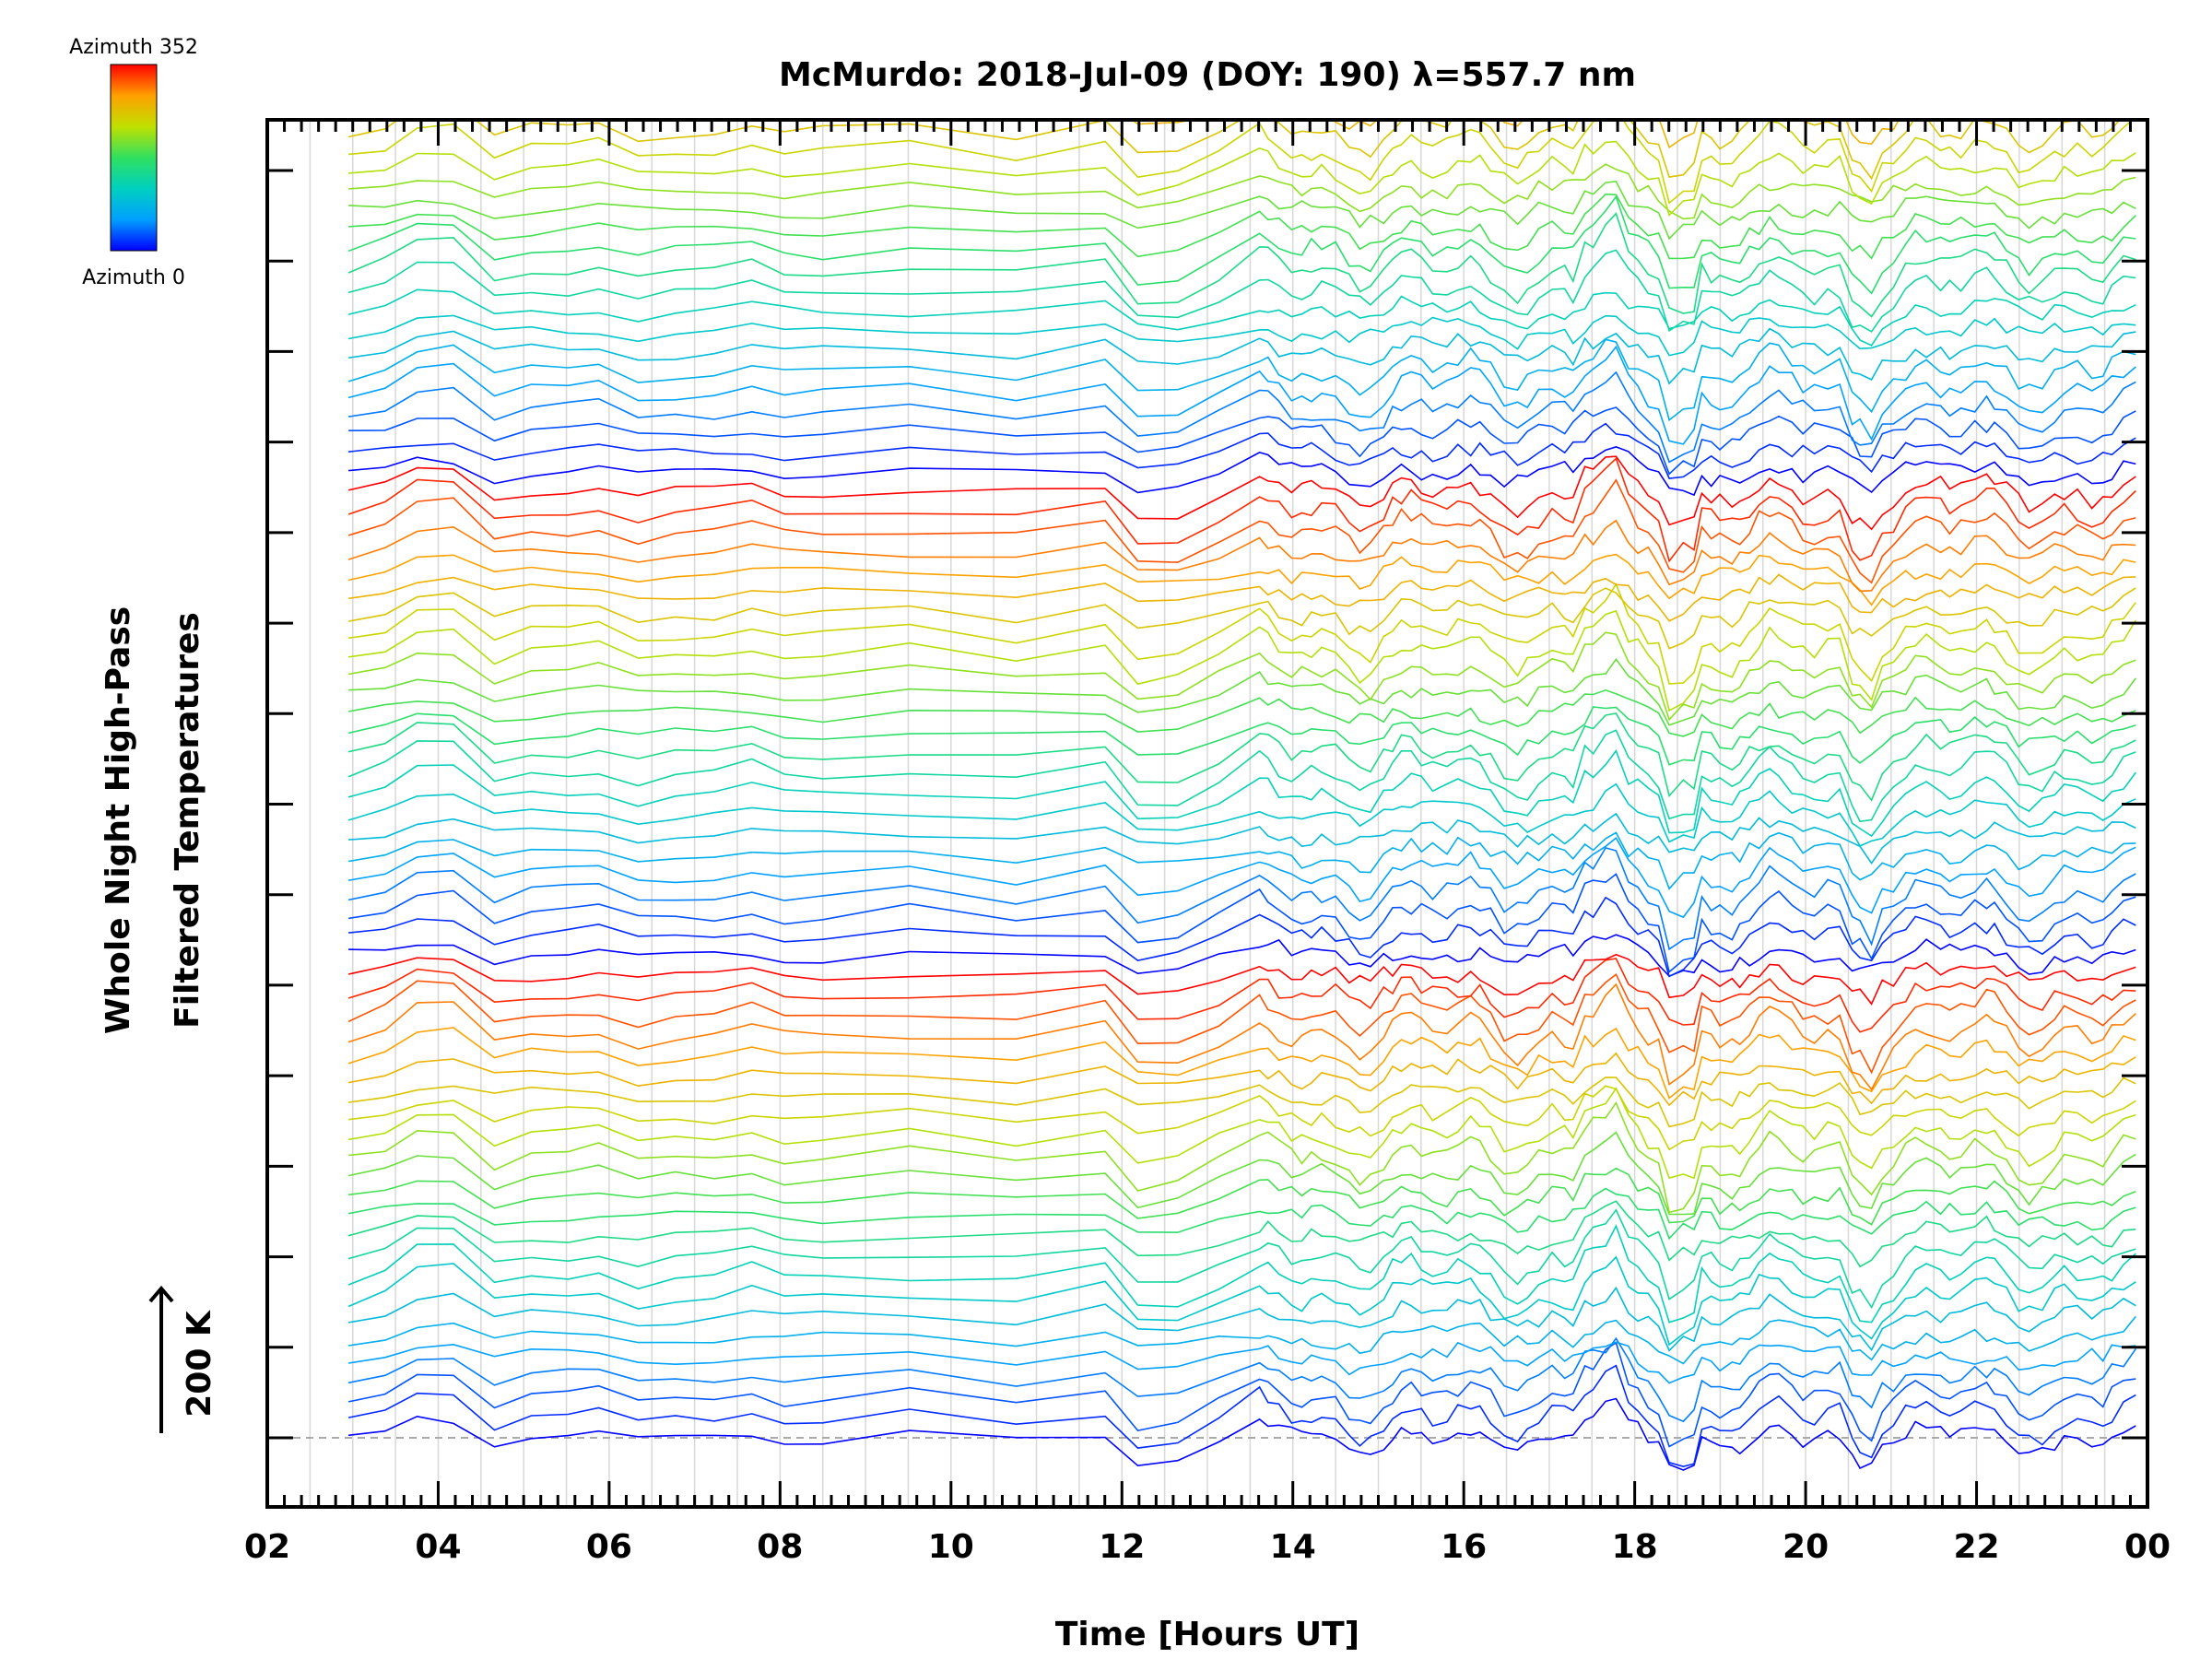 The height and width of the screenshot is (1659, 2212). What do you see at coordinates (1207, 1634) in the screenshot?
I see `x-axis-label: Time [Hours UT]` at bounding box center [1207, 1634].